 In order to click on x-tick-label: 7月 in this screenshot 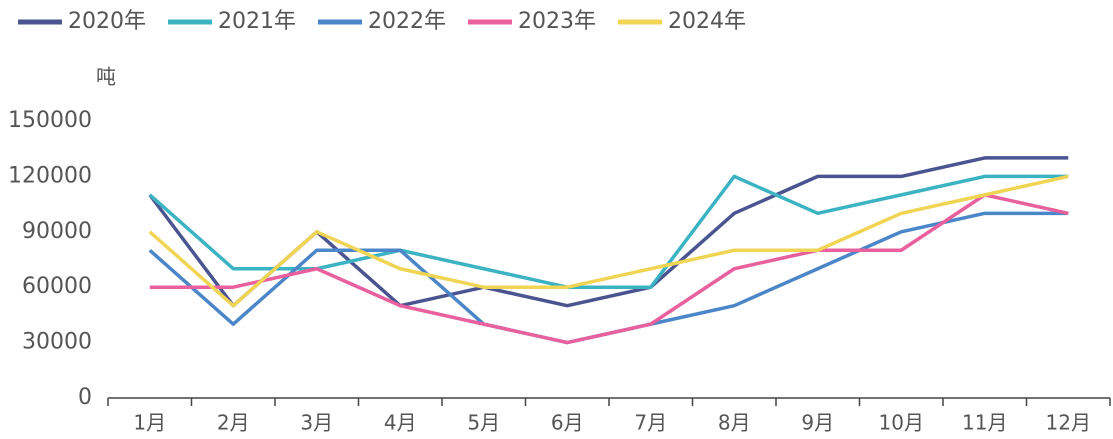, I will do `click(650, 423)`.